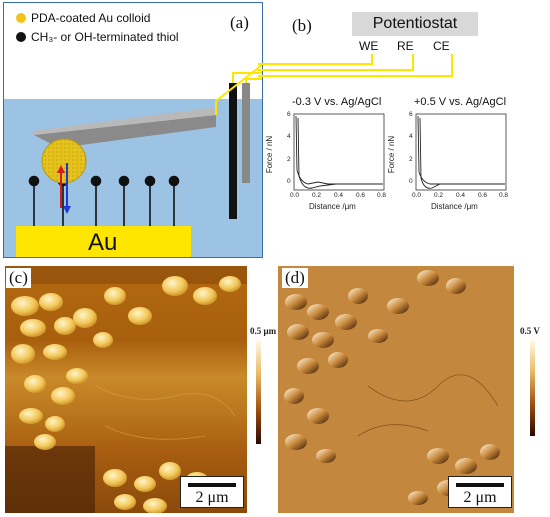 The width and height of the screenshot is (550, 517). Describe the element at coordinates (337, 102) in the screenshot. I see `plot1-title: -0.3 V vs. Ag/AgCl` at that location.